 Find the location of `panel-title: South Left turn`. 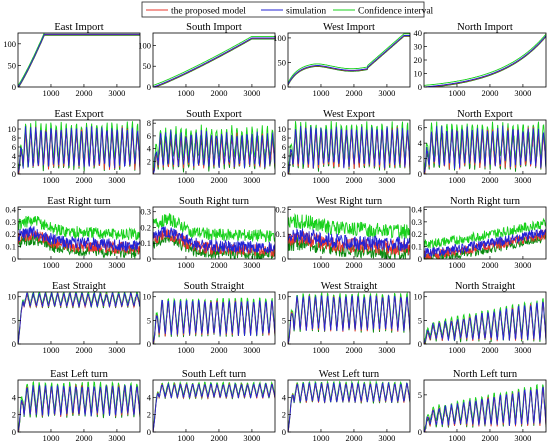

panel-title: South Left turn is located at coordinates (214, 374).